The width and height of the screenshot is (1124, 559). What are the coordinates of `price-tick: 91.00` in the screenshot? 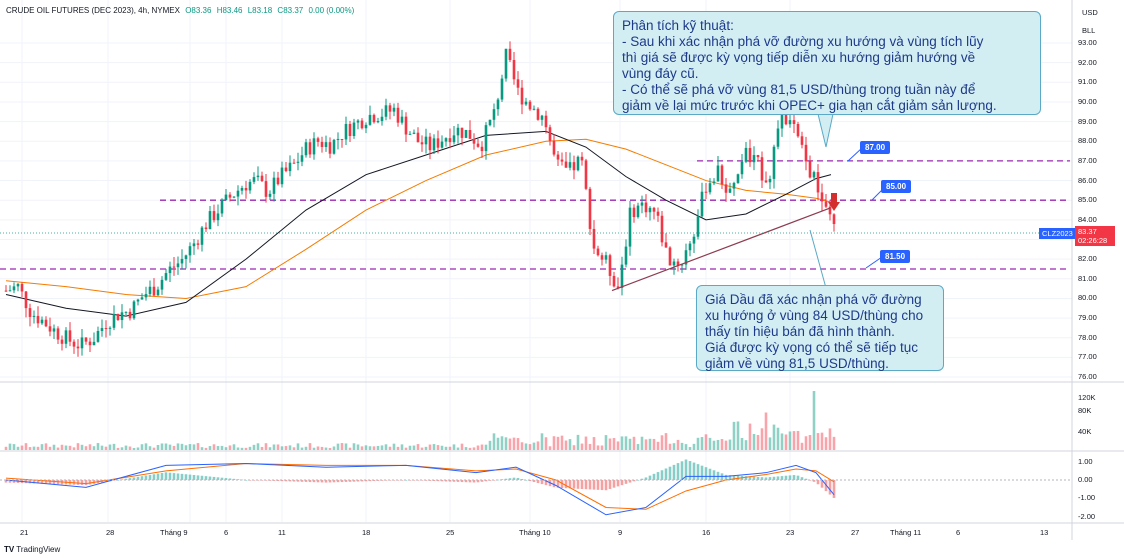 It's located at (1087, 82).